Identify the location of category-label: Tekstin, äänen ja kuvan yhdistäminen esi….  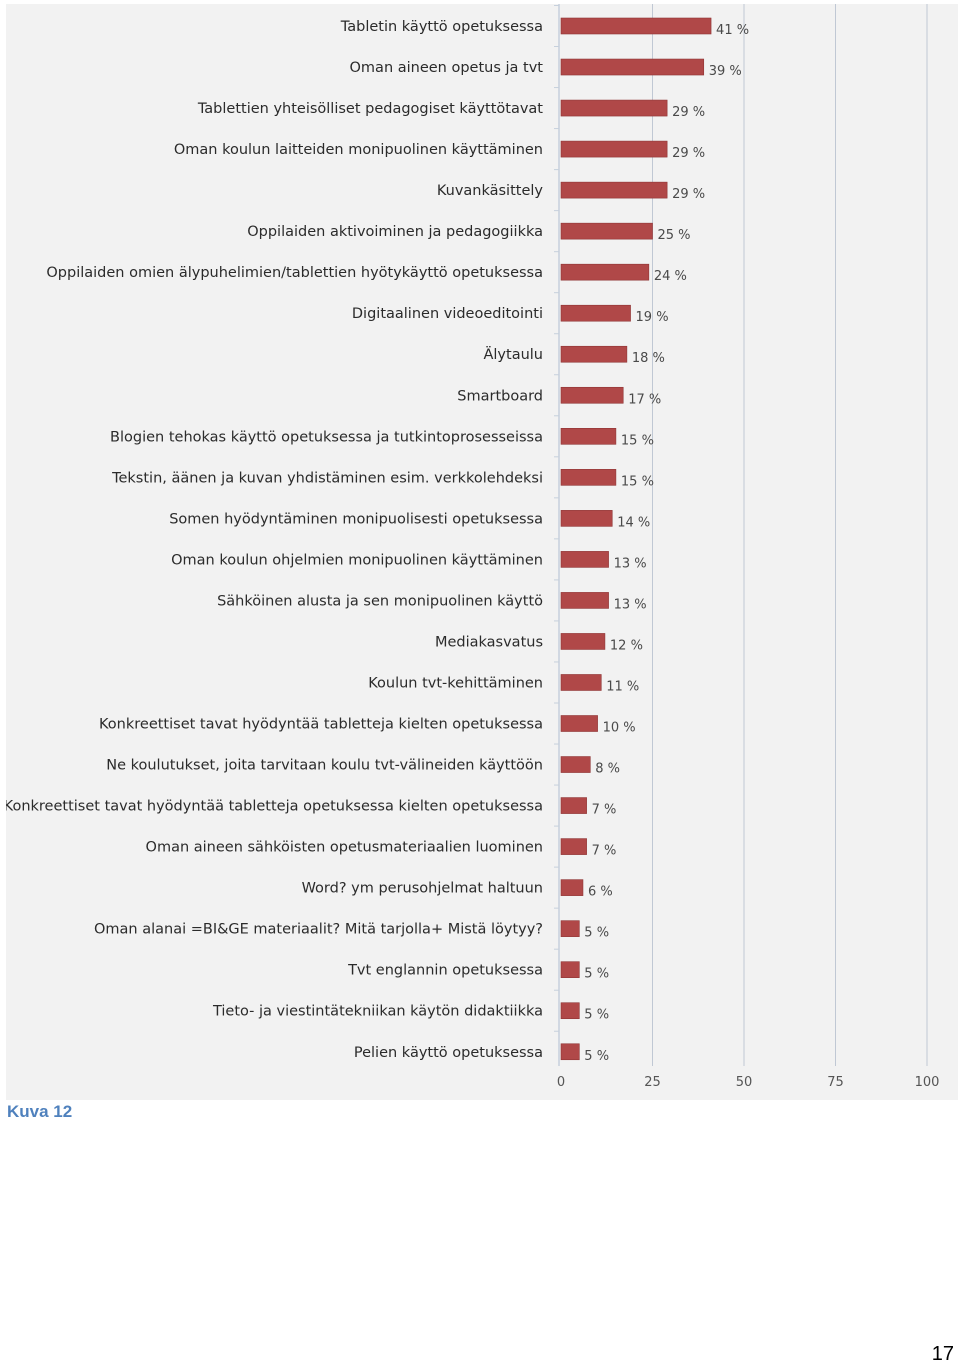
(327, 478).